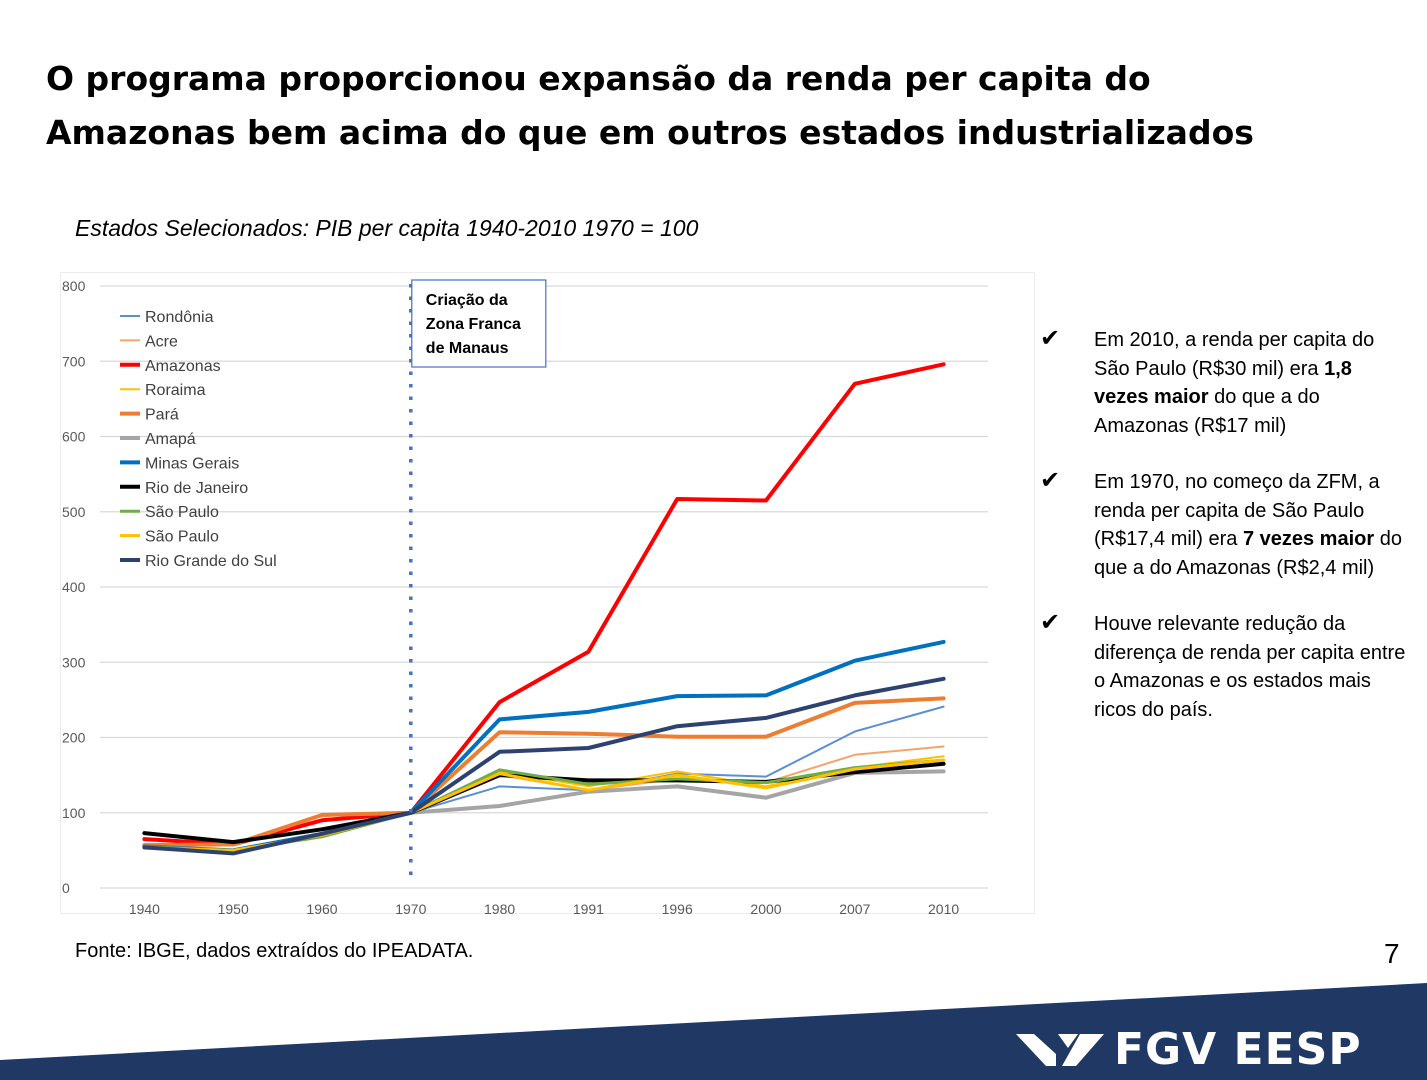 This screenshot has width=1427, height=1080. I want to click on legend-label: Amapá, so click(170, 439).